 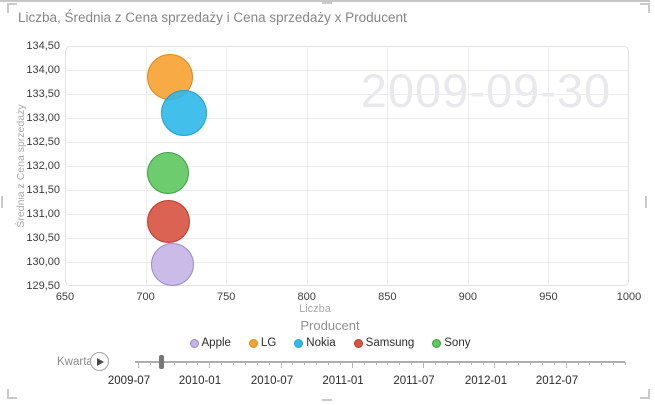 I want to click on y-tick-label: 133,00, so click(x=43, y=118).